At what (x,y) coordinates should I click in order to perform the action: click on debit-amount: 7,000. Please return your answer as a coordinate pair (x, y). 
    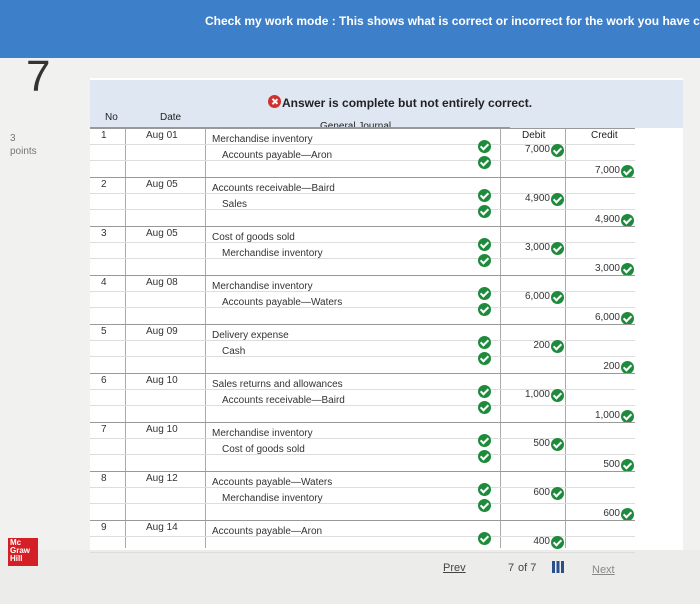
    Looking at the image, I should click on (537, 149).